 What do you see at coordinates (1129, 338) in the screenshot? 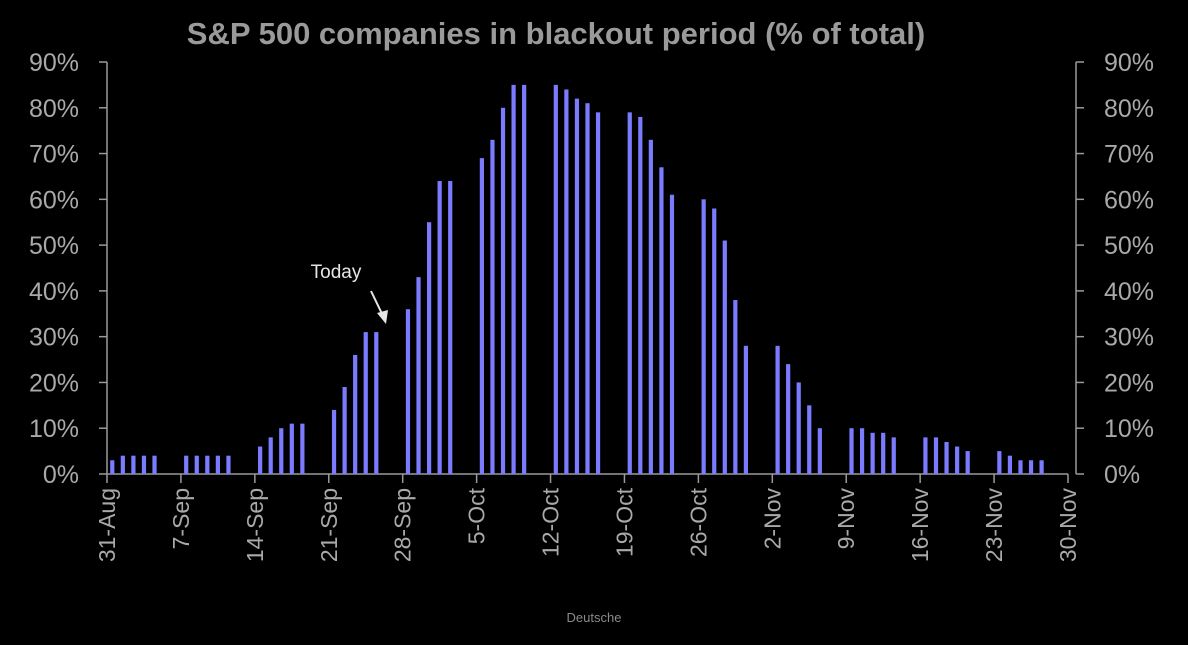
I see `right-y-tick-label: 30%` at bounding box center [1129, 338].